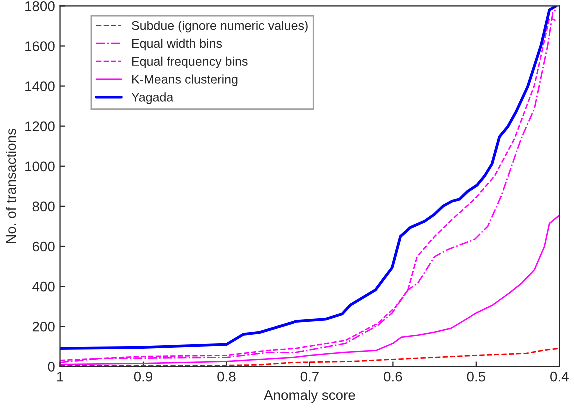 This screenshot has height=412, width=574. I want to click on legend-label: Equal frequency bins, so click(190, 62).